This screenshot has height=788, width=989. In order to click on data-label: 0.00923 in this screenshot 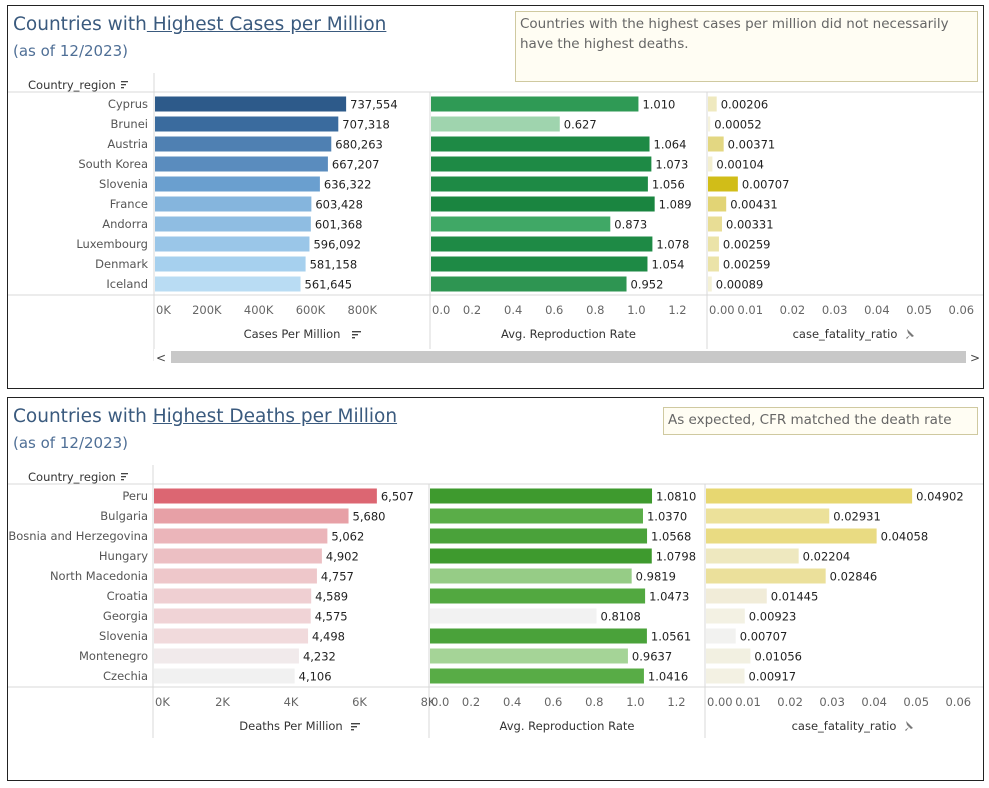, I will do `click(773, 617)`.